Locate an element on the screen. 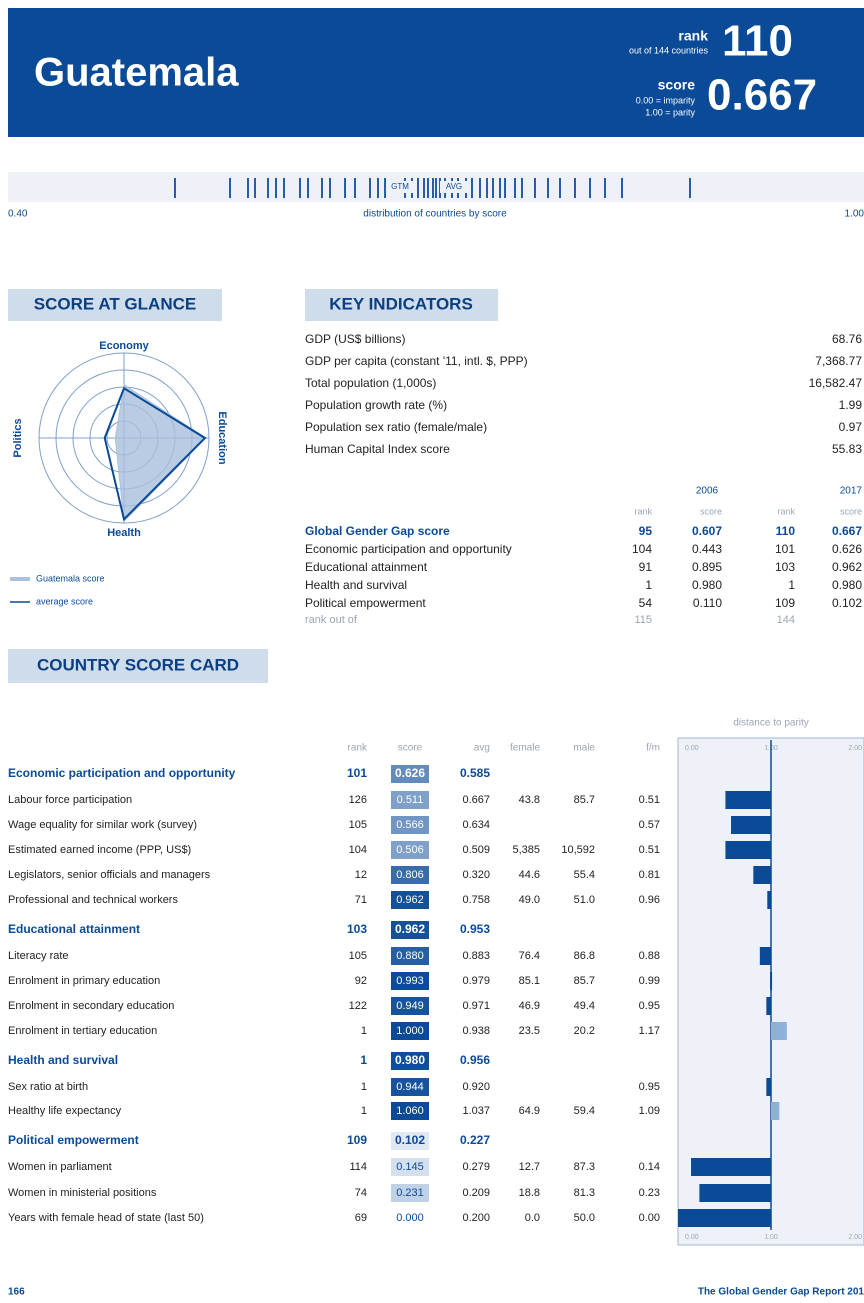 This screenshot has width=864, height=1303. row-fm: 1.09 is located at coordinates (649, 1111).